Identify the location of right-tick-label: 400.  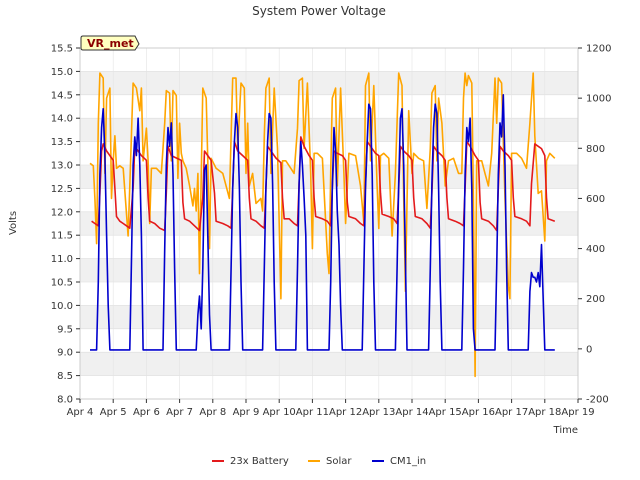
(595, 249).